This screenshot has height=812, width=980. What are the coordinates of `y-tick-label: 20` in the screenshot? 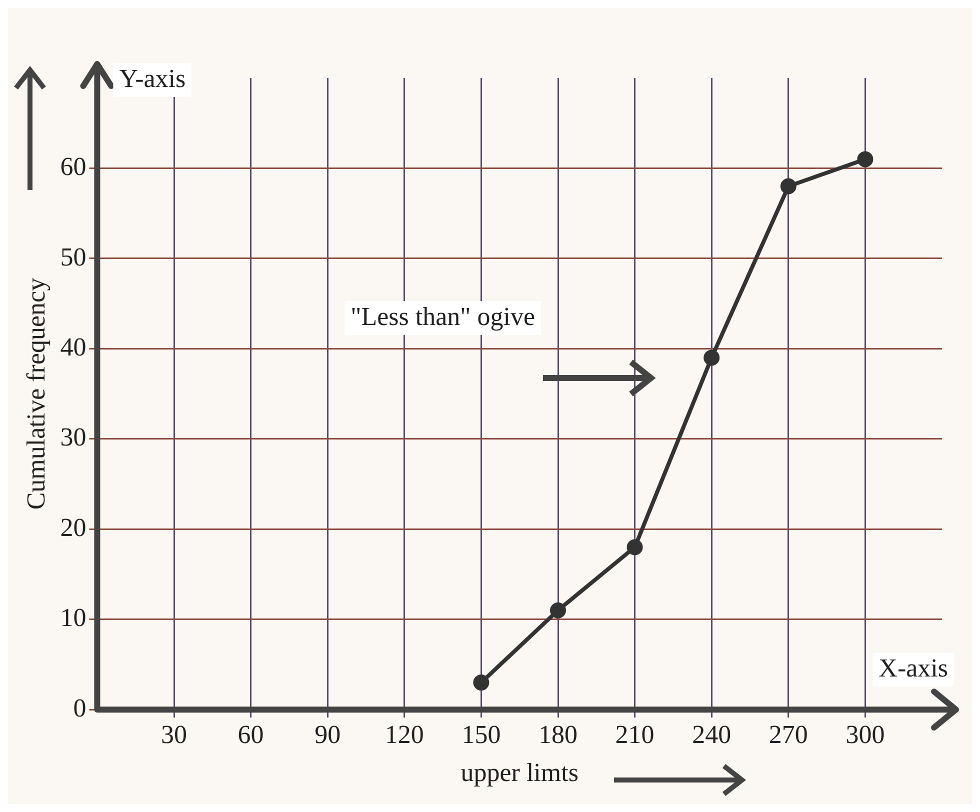 It's located at (73, 527).